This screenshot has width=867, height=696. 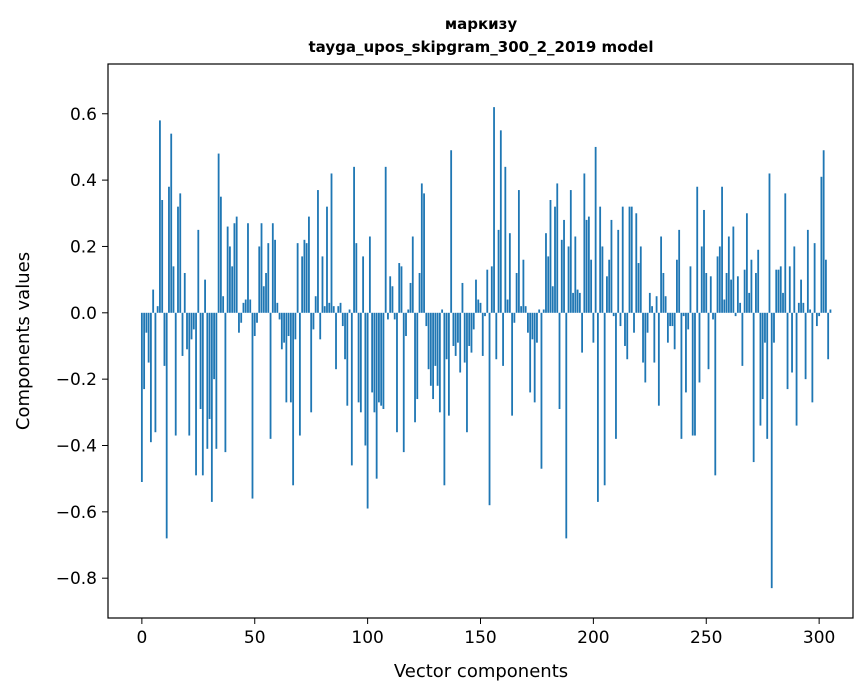 I want to click on x-tick-label: 200, so click(x=593, y=638).